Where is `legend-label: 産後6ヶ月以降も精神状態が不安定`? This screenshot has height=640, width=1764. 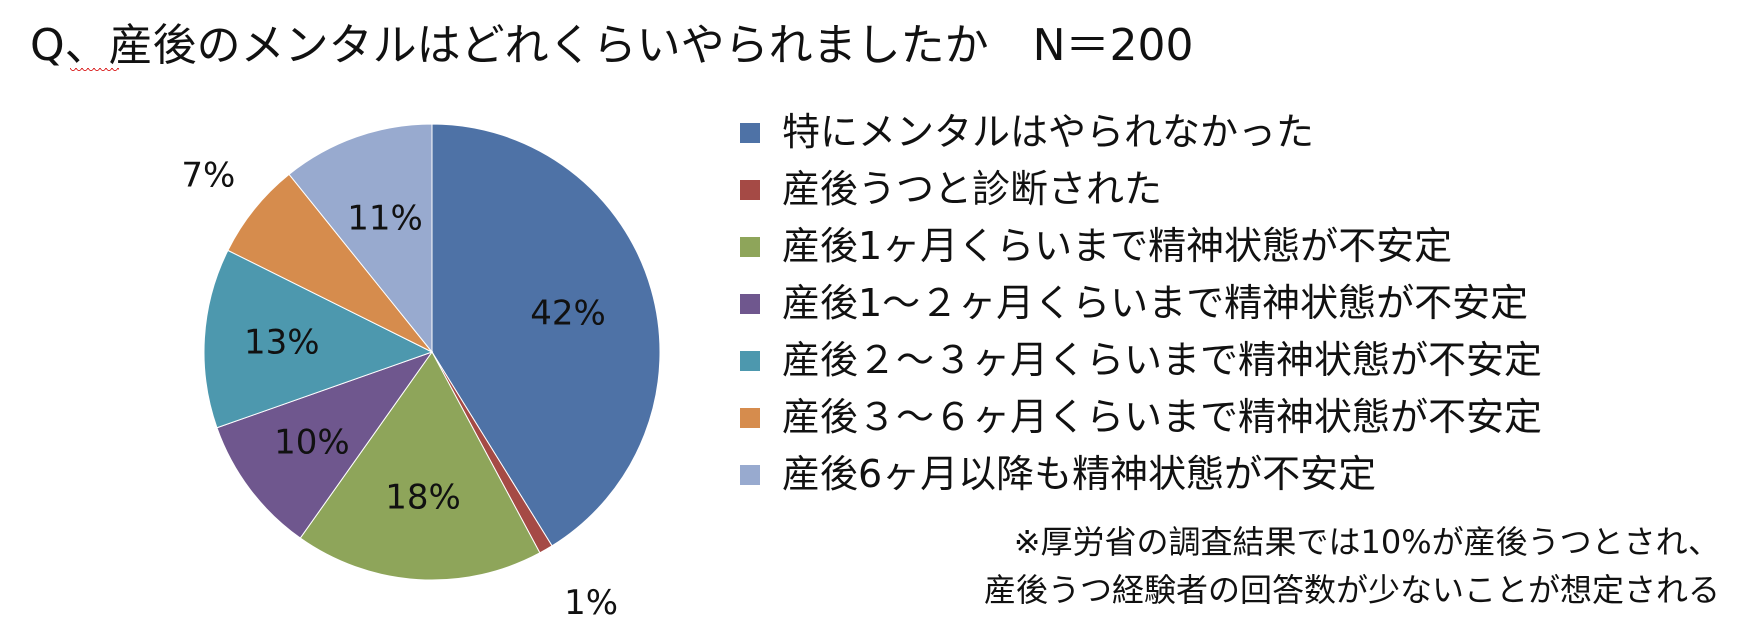
legend-label: 産後6ヶ月以降も精神状態が不安定 is located at coordinates (1079, 474).